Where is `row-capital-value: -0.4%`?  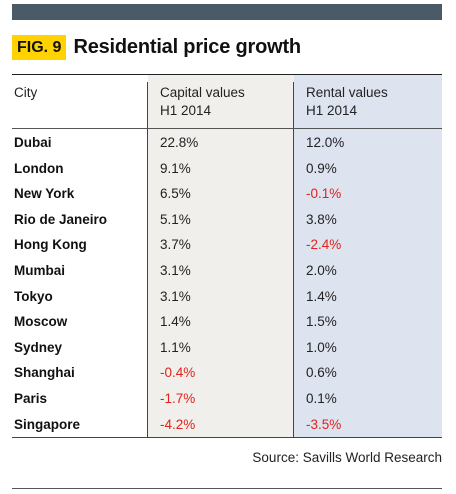
row-capital-value: -0.4% is located at coordinates (178, 373).